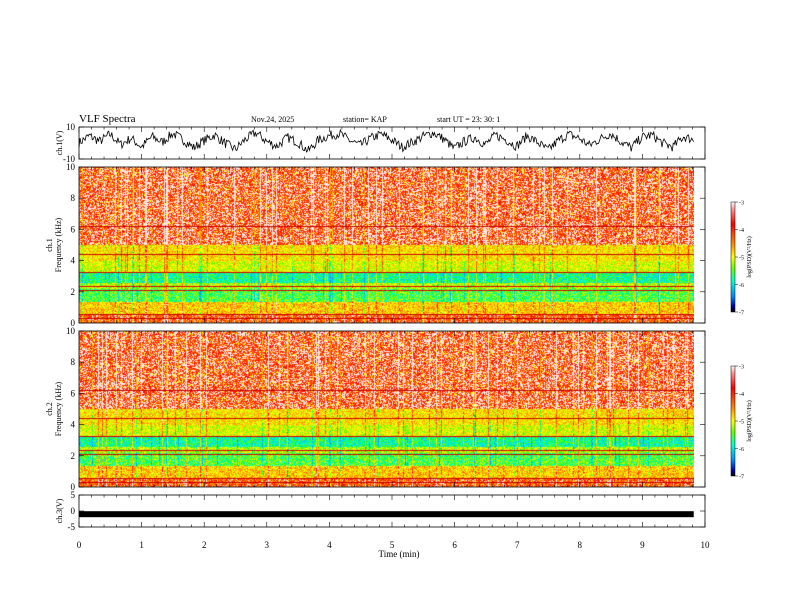  Describe the element at coordinates (454, 545) in the screenshot. I see `x-tick-label: 6` at that location.